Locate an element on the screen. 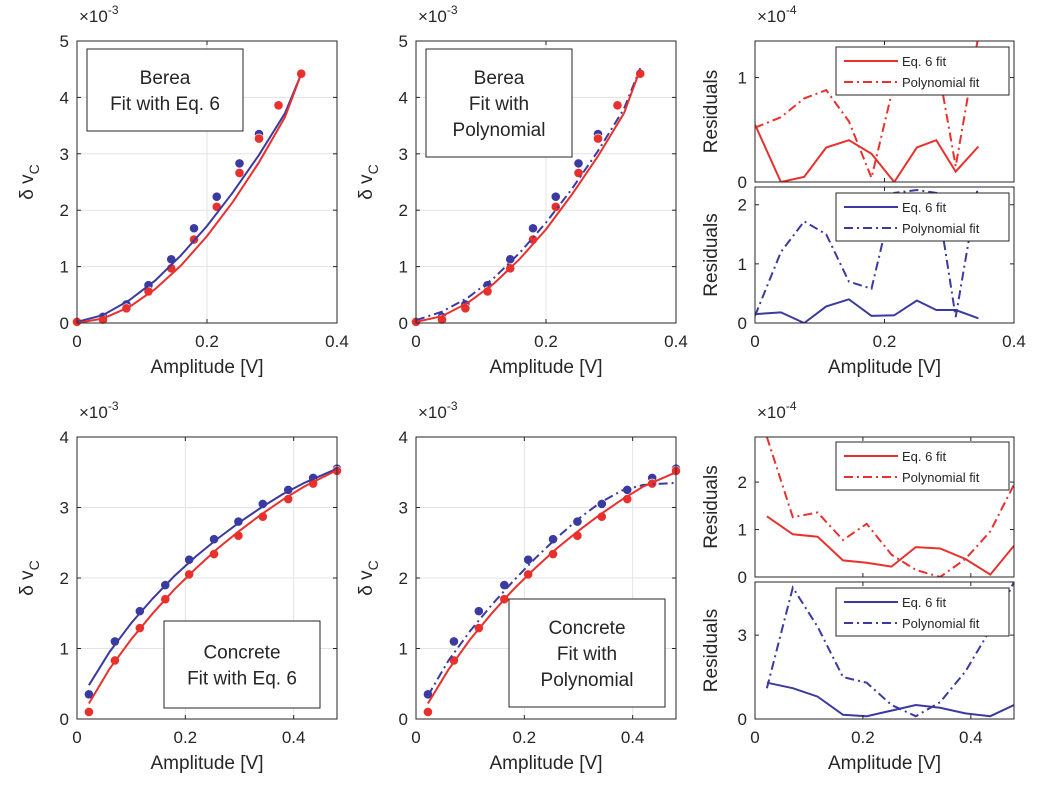  annotation-line: Concrete is located at coordinates (586, 628).